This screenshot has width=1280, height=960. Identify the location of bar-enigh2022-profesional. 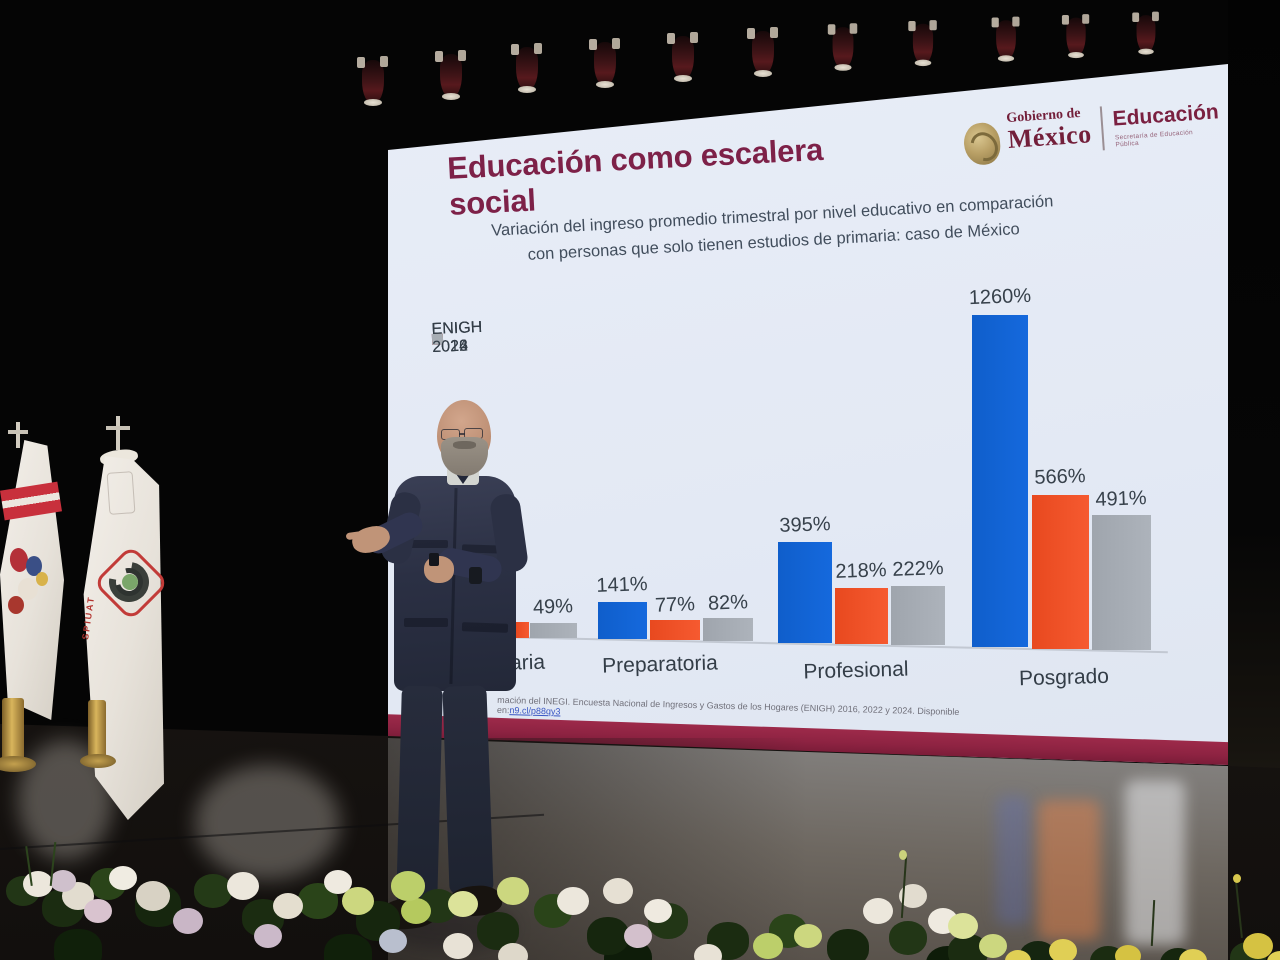
(861, 616).